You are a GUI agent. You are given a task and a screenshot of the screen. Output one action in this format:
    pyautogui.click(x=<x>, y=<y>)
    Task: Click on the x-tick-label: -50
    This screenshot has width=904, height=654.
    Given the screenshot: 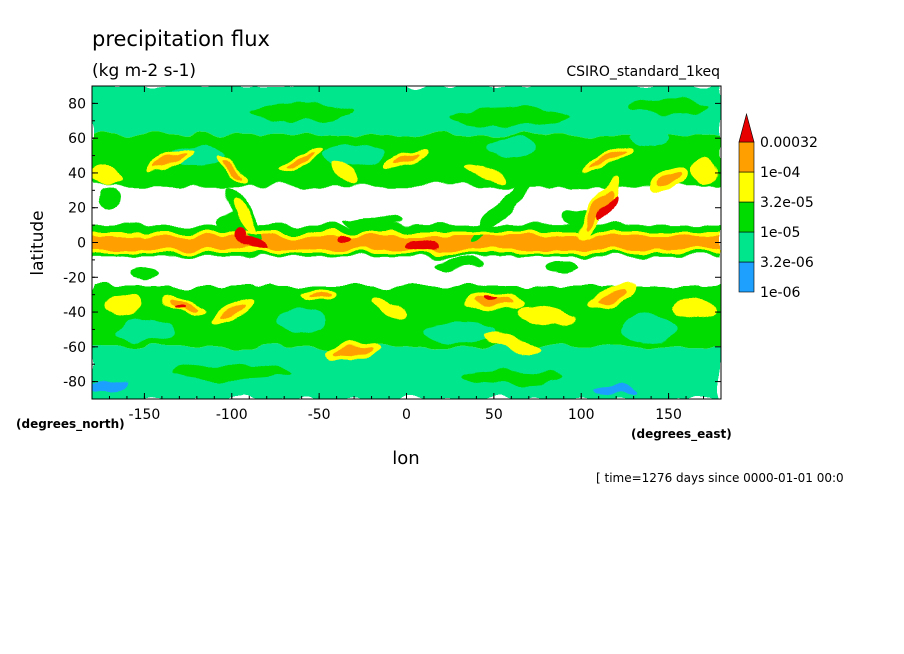 What is the action you would take?
    pyautogui.click(x=319, y=415)
    